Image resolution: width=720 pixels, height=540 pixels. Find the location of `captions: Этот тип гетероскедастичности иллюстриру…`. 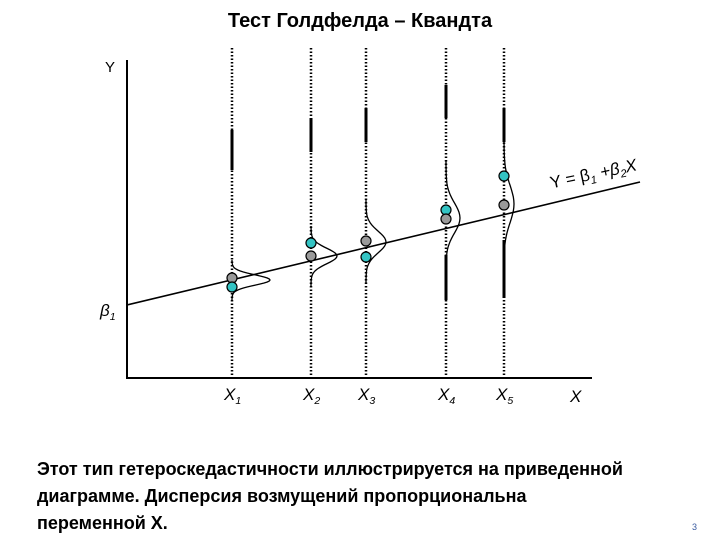

captions: Этот тип гетероскедастичности иллюстриру… is located at coordinates (330, 496).